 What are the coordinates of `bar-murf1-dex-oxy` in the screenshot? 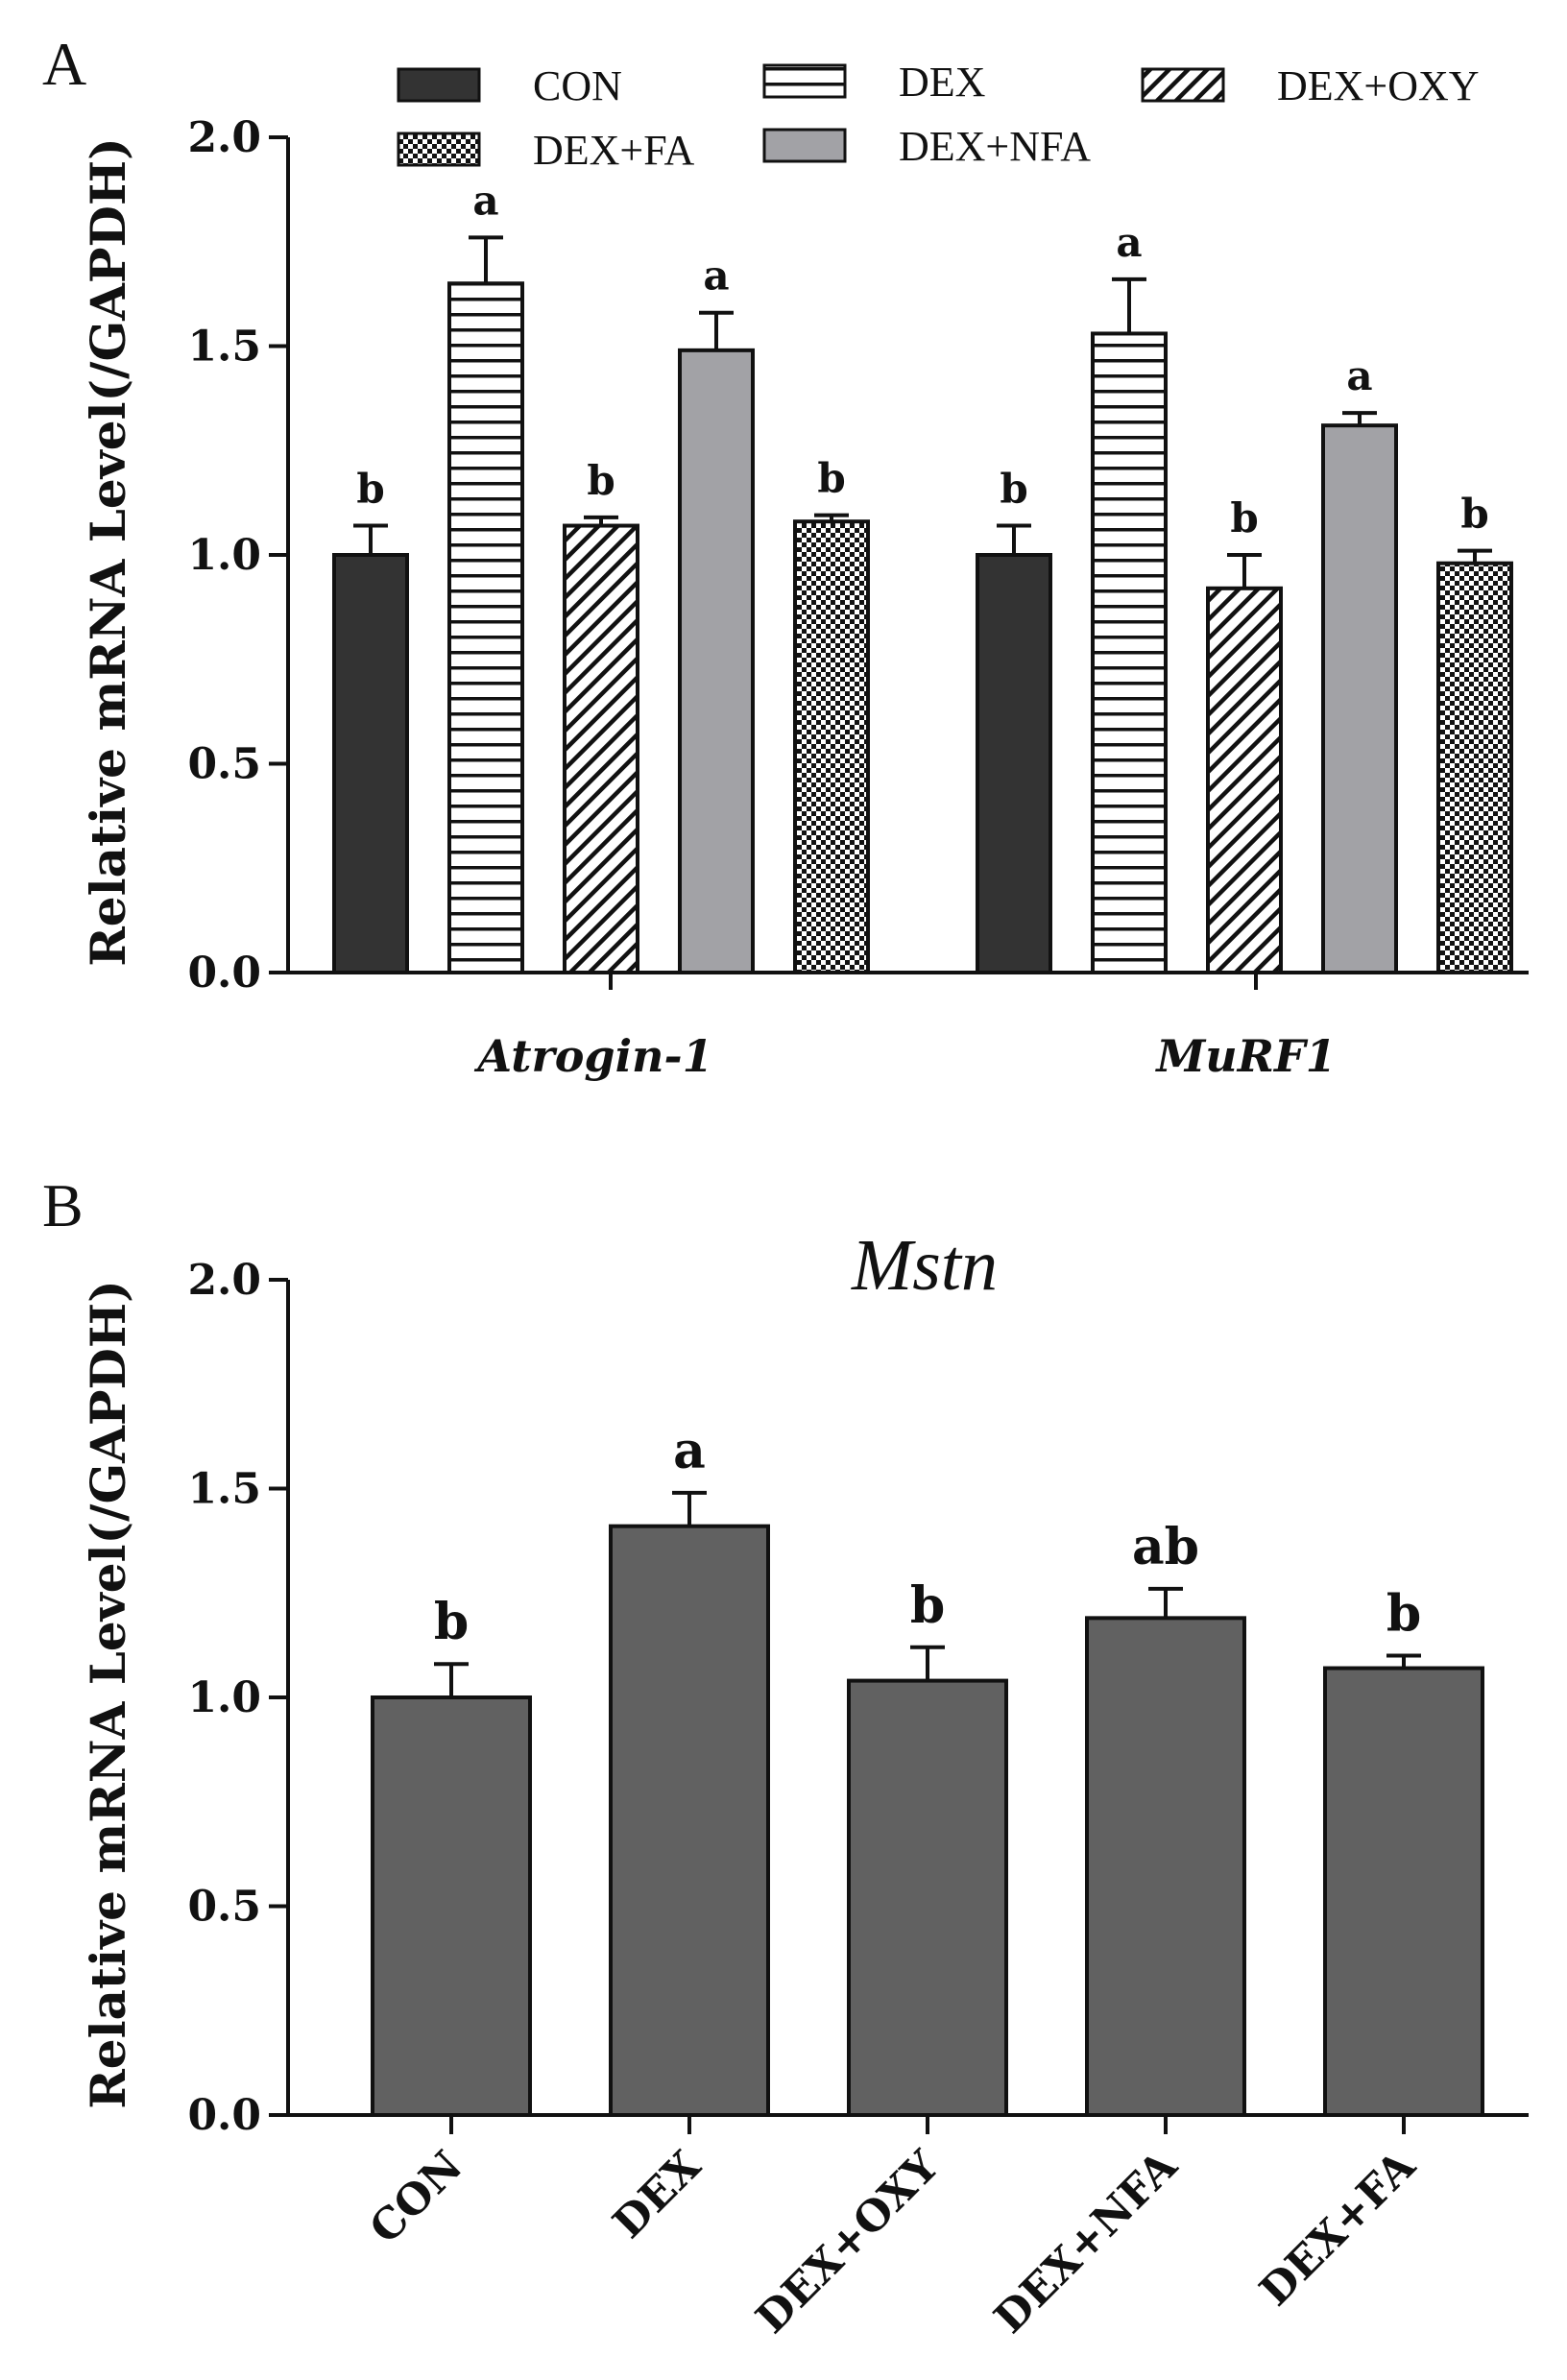 It's located at (1245, 780).